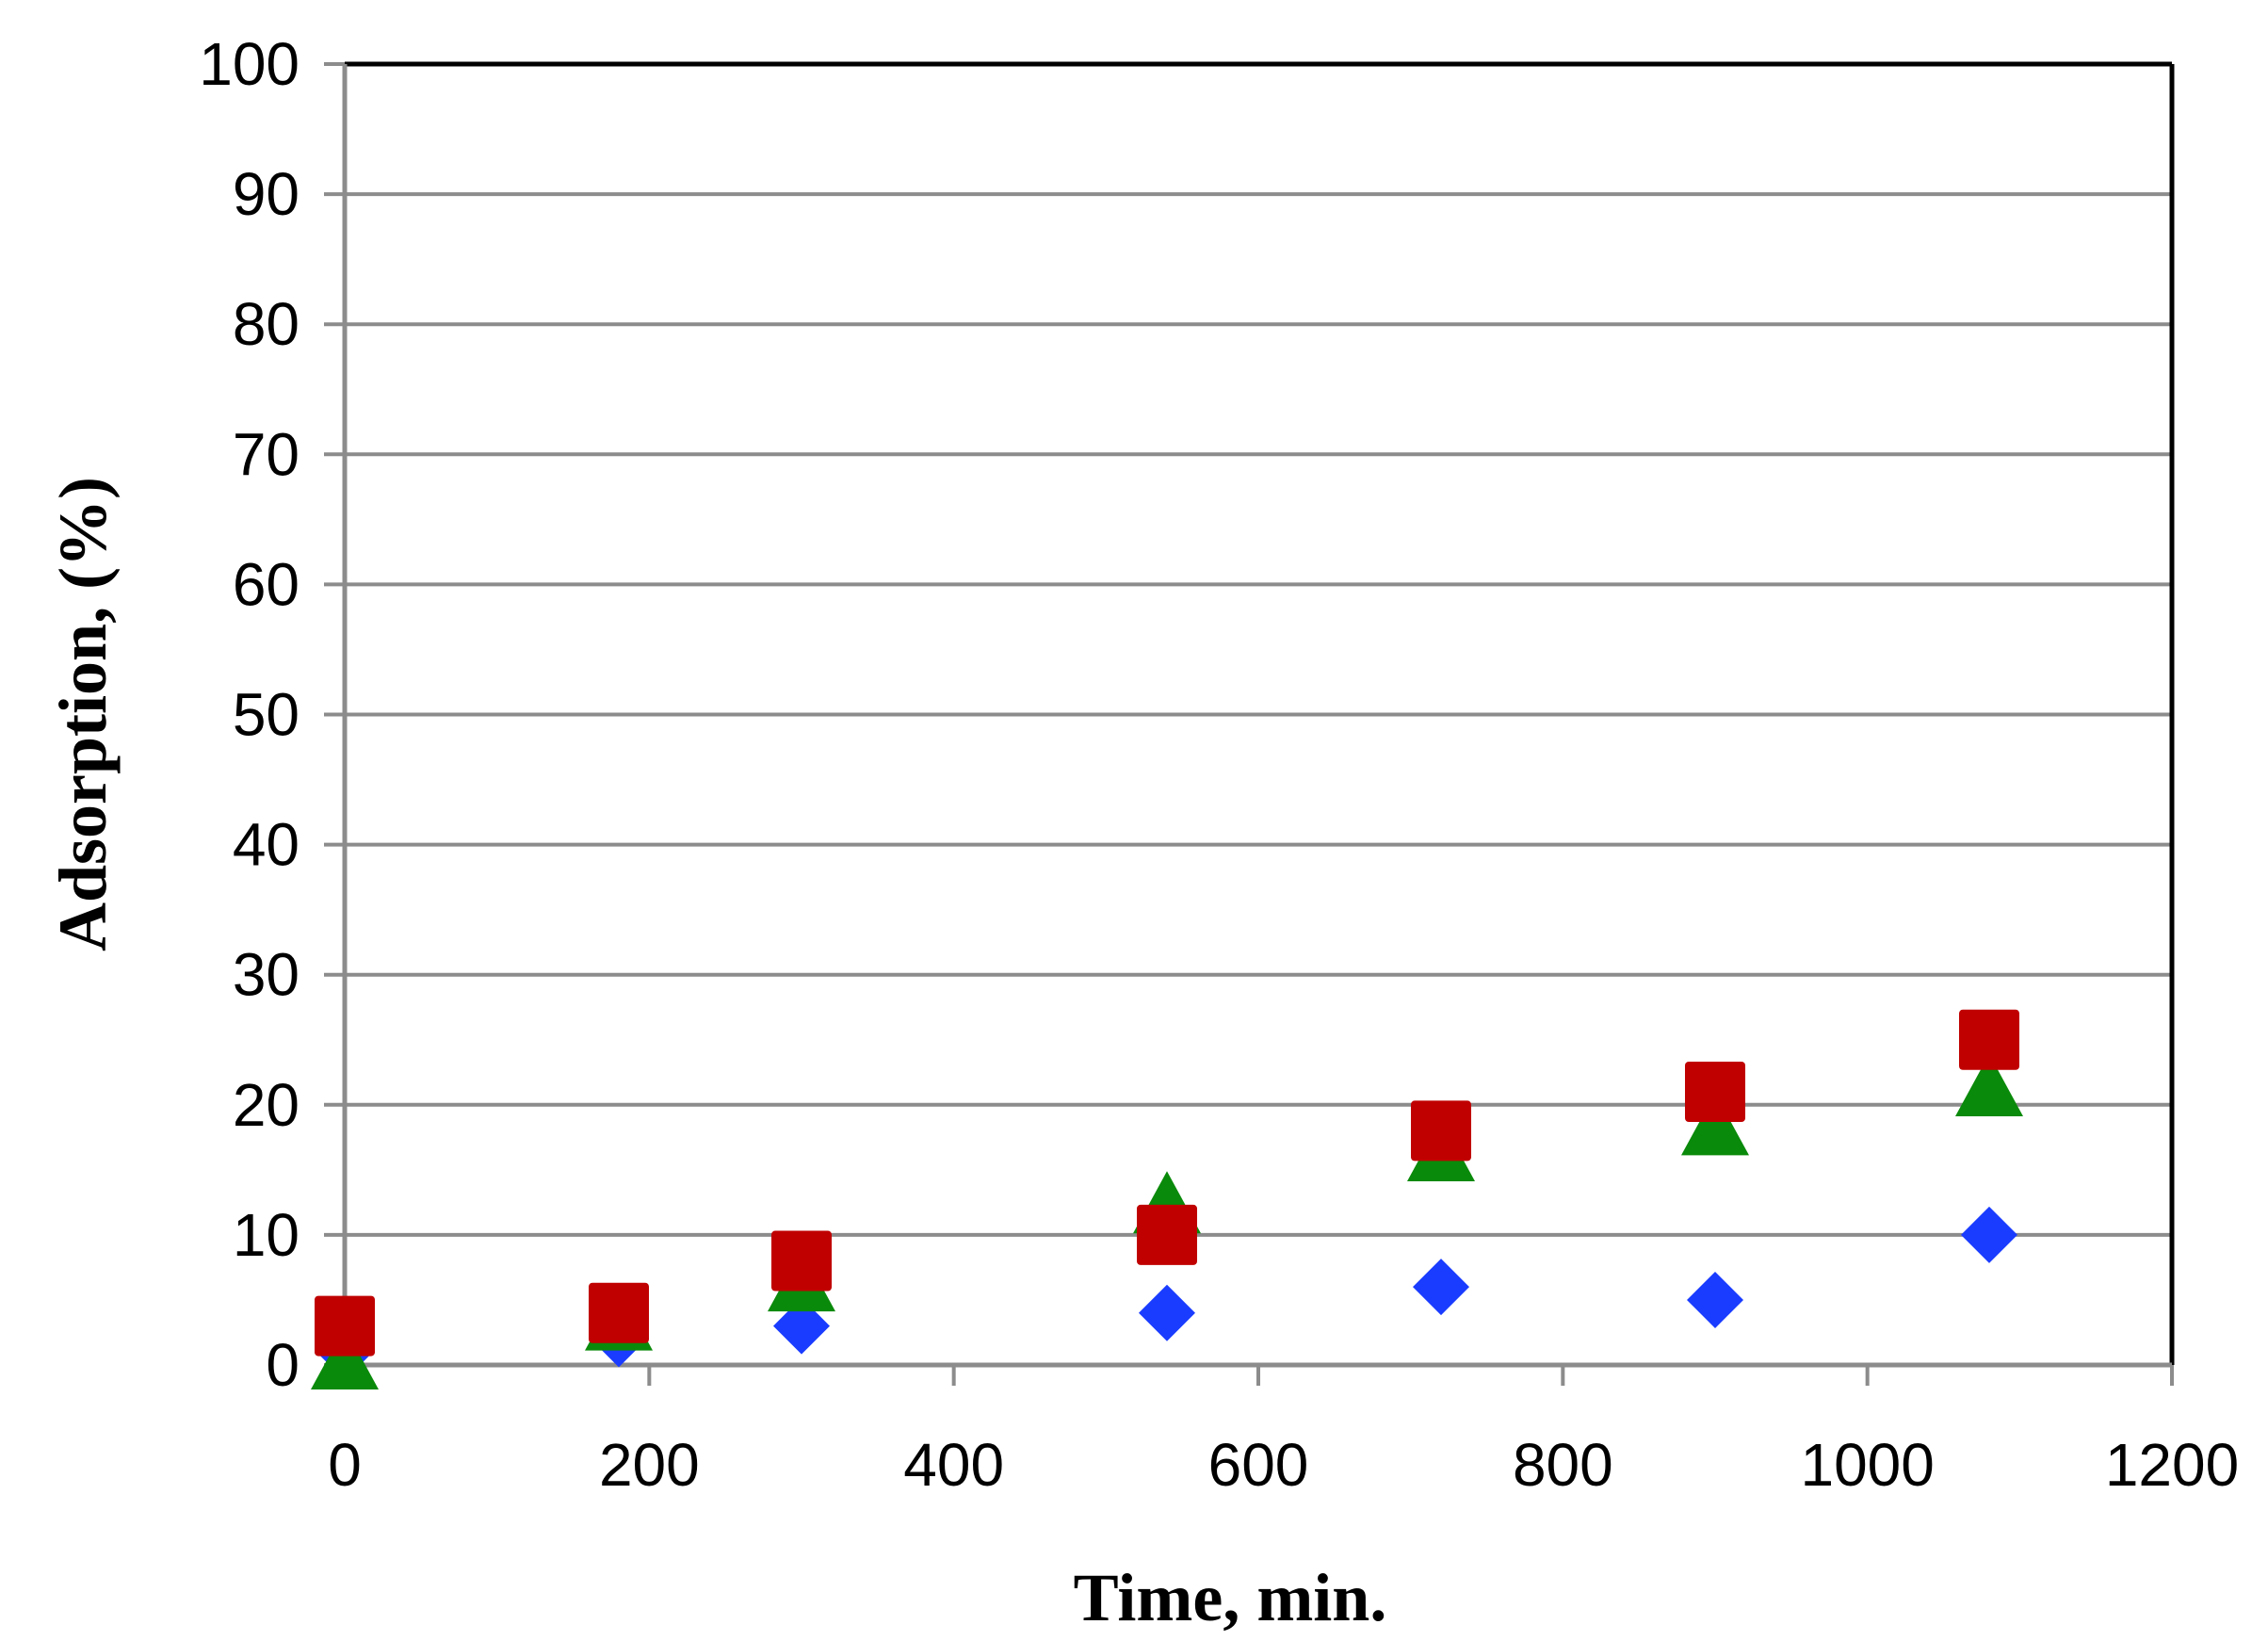 The height and width of the screenshot is (1641, 2268). I want to click on y-tick-label: 0, so click(283, 1365).